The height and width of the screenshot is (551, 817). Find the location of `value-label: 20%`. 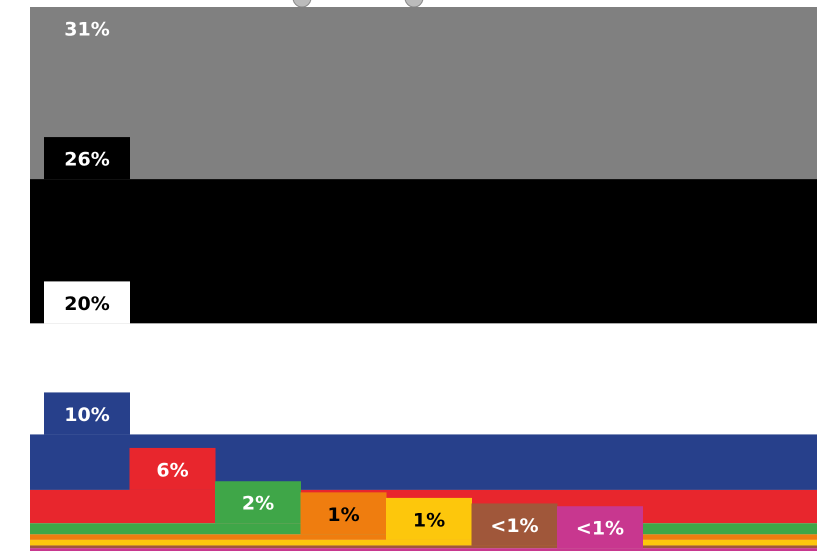

value-label: 20% is located at coordinates (86, 304).